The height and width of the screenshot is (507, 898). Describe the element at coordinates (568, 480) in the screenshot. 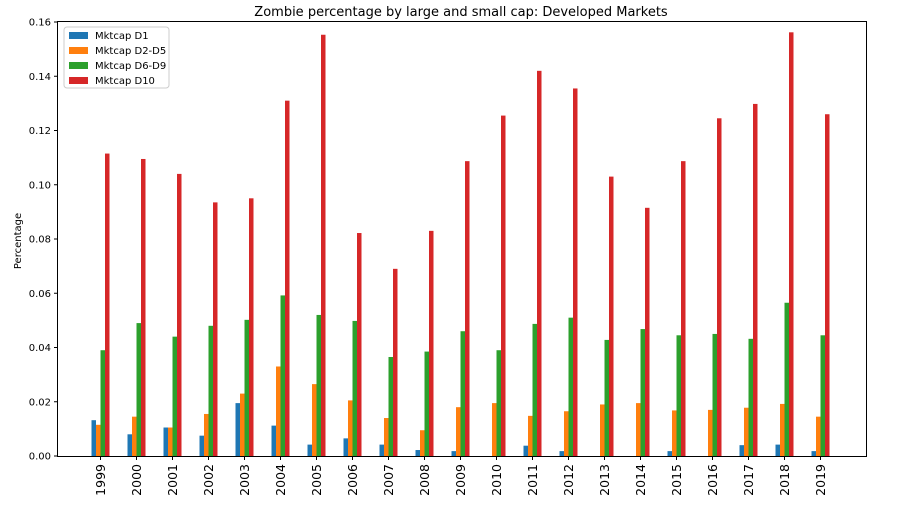

I see `x-tick-label: 2012` at that location.